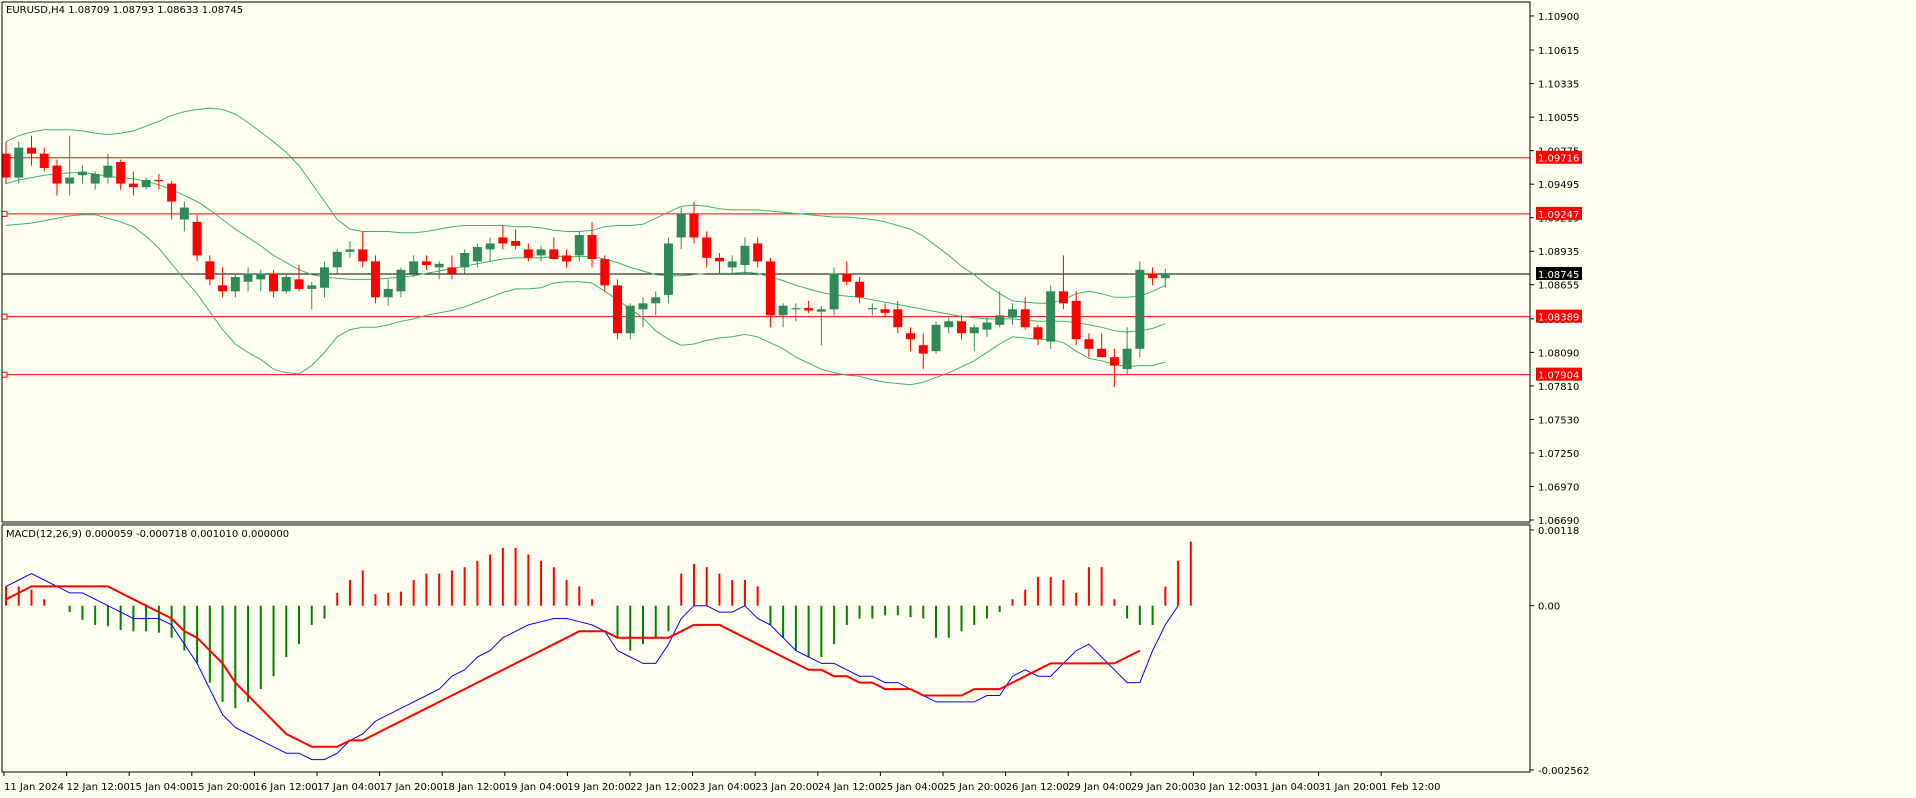  What do you see at coordinates (1558, 118) in the screenshot?
I see `price-tick-label: 1.10055` at bounding box center [1558, 118].